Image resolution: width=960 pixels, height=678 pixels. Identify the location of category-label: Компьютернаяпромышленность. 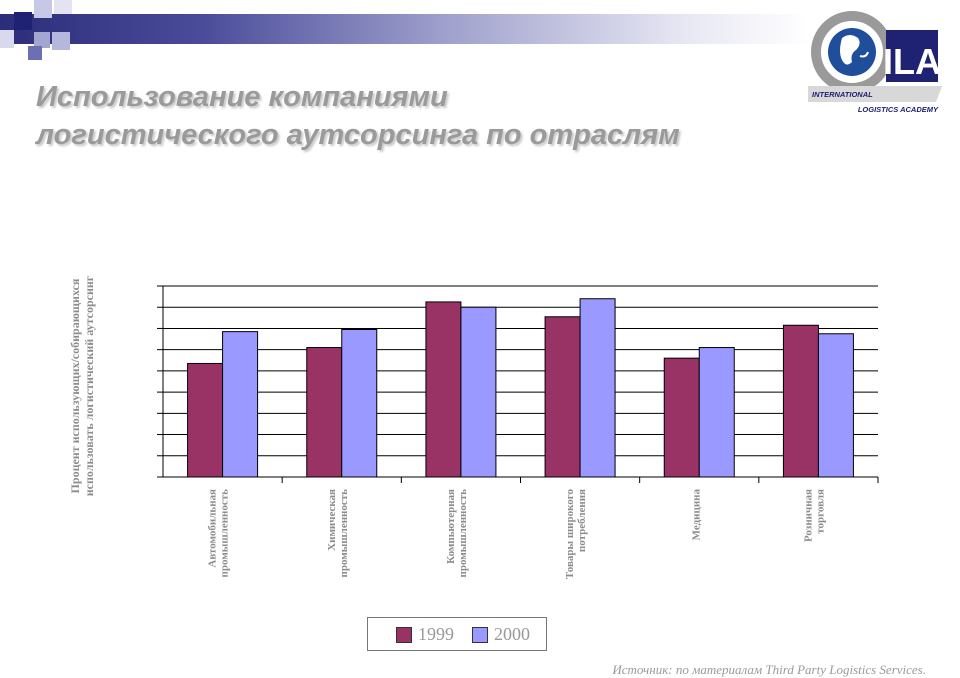
(457, 533).